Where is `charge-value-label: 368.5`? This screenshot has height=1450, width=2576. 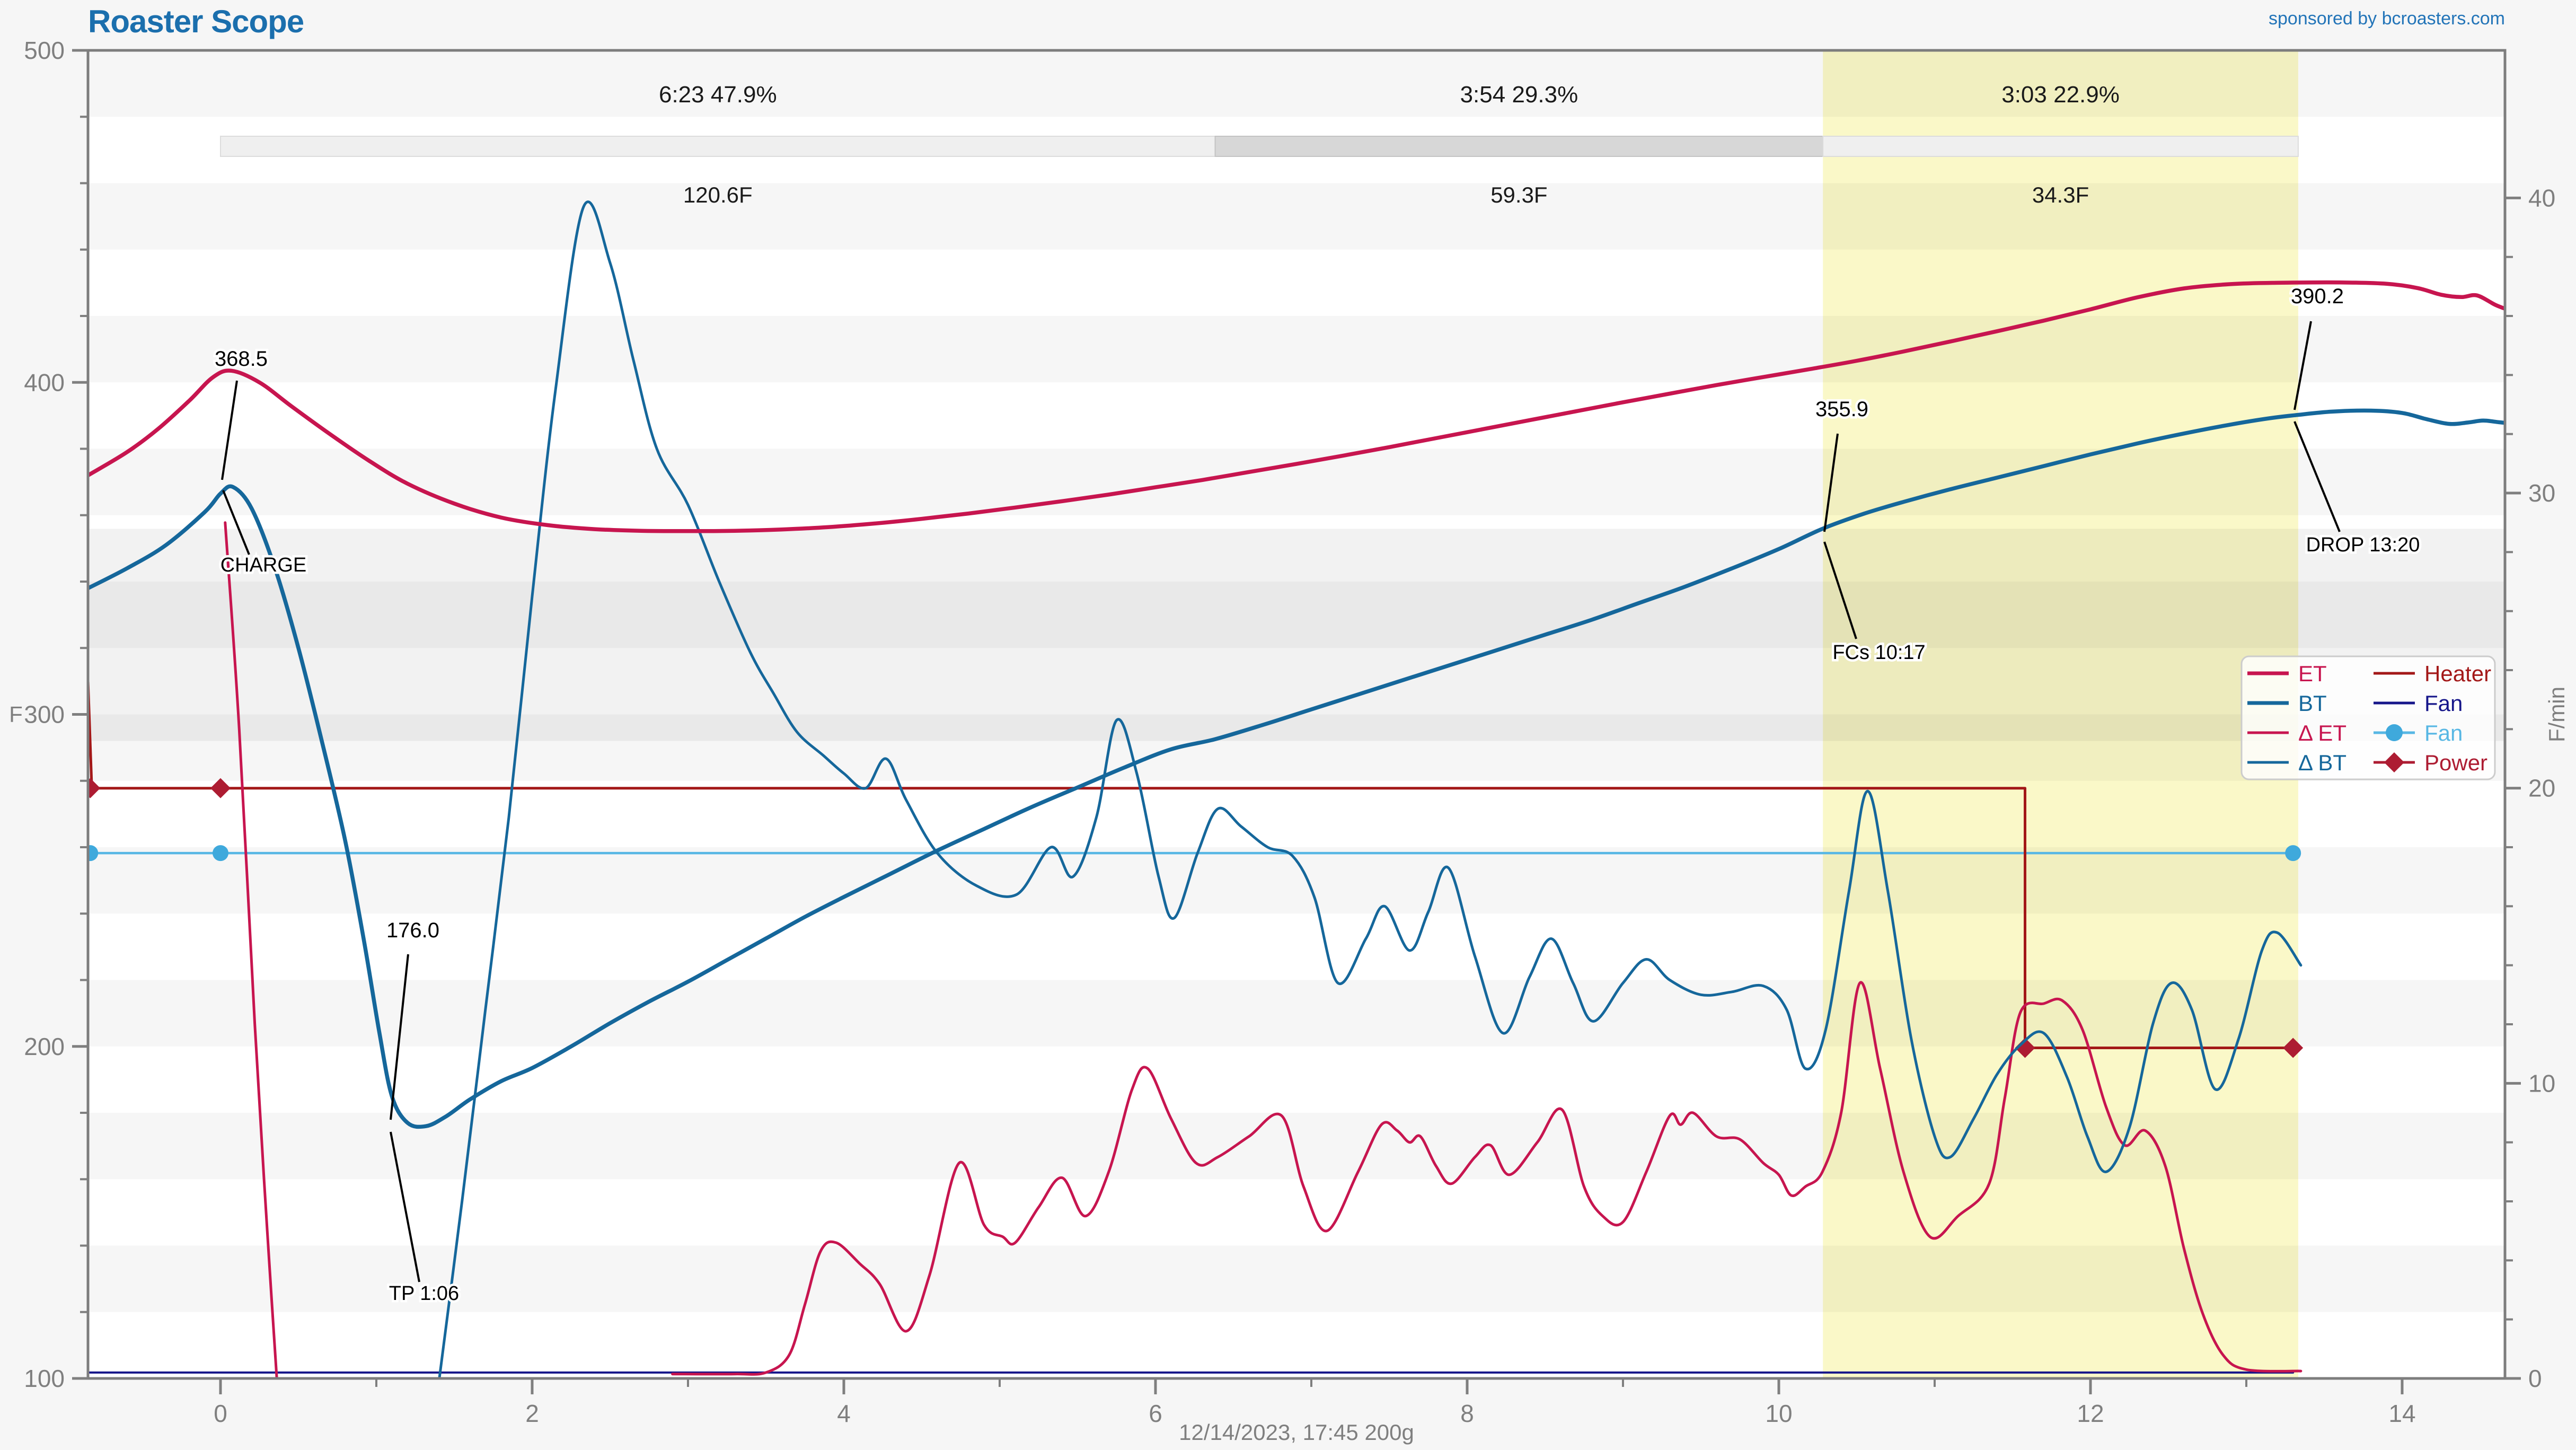 charge-value-label: 368.5 is located at coordinates (241, 359).